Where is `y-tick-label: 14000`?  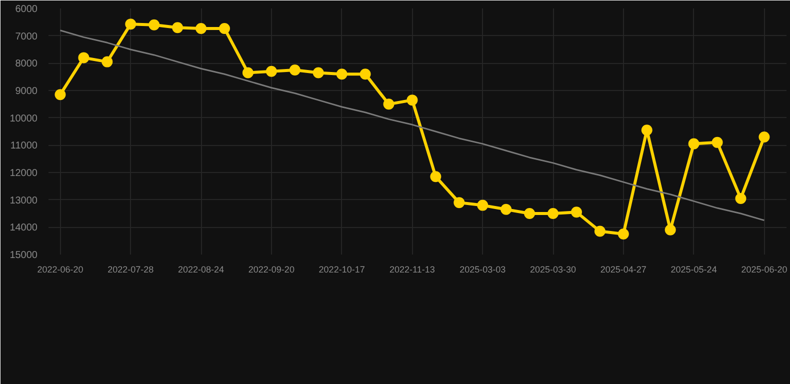
y-tick-label: 14000 is located at coordinates (24, 228).